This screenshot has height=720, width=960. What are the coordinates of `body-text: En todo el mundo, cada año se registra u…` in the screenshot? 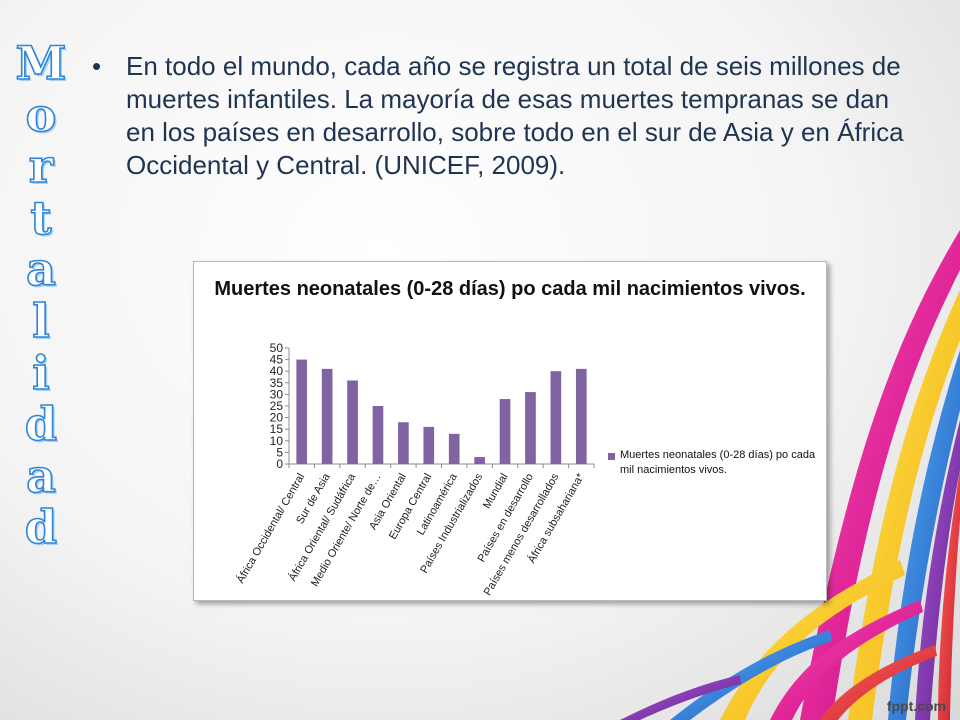 It's located at (515, 115).